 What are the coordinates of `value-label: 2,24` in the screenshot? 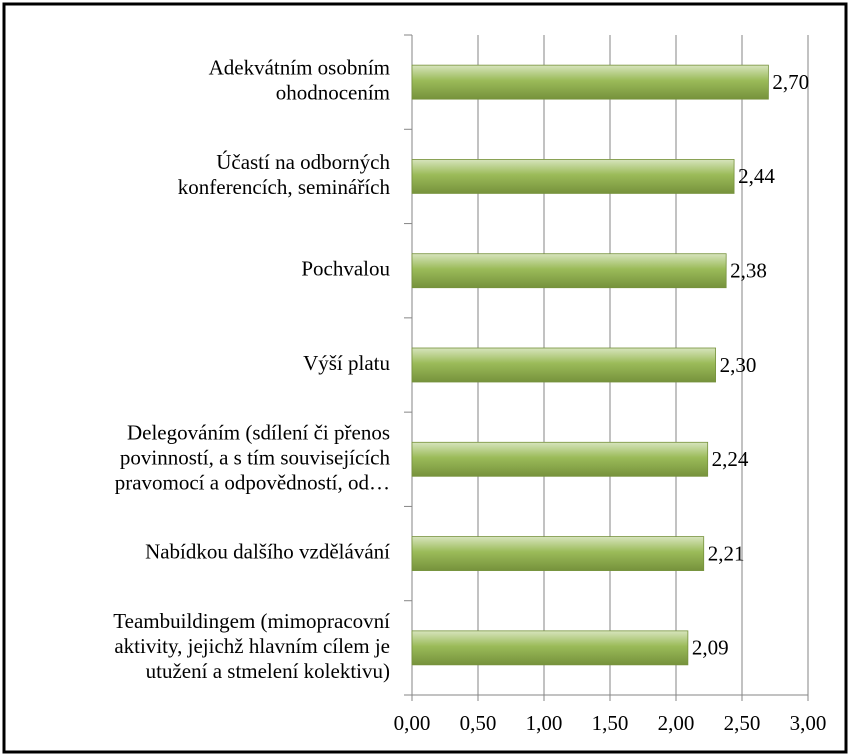 It's located at (730, 459).